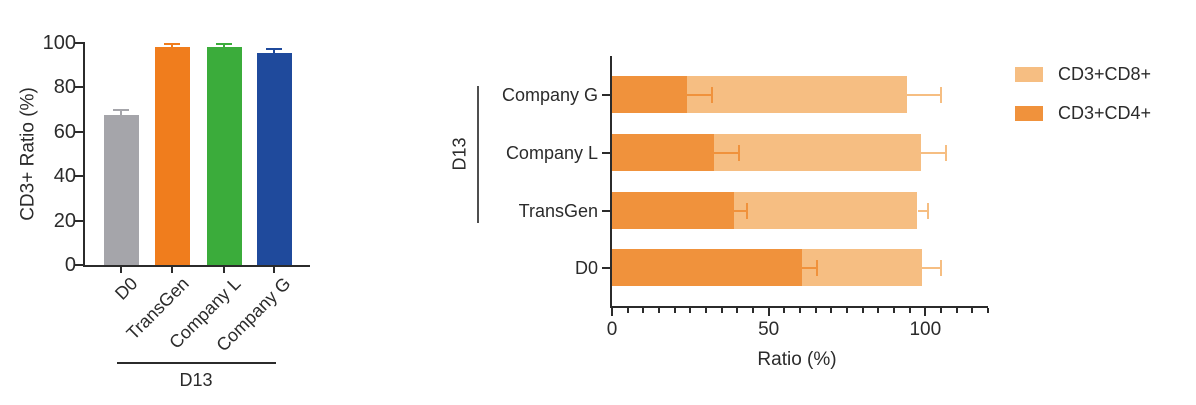  I want to click on legend-label: CD3+CD4+, so click(1105, 113).